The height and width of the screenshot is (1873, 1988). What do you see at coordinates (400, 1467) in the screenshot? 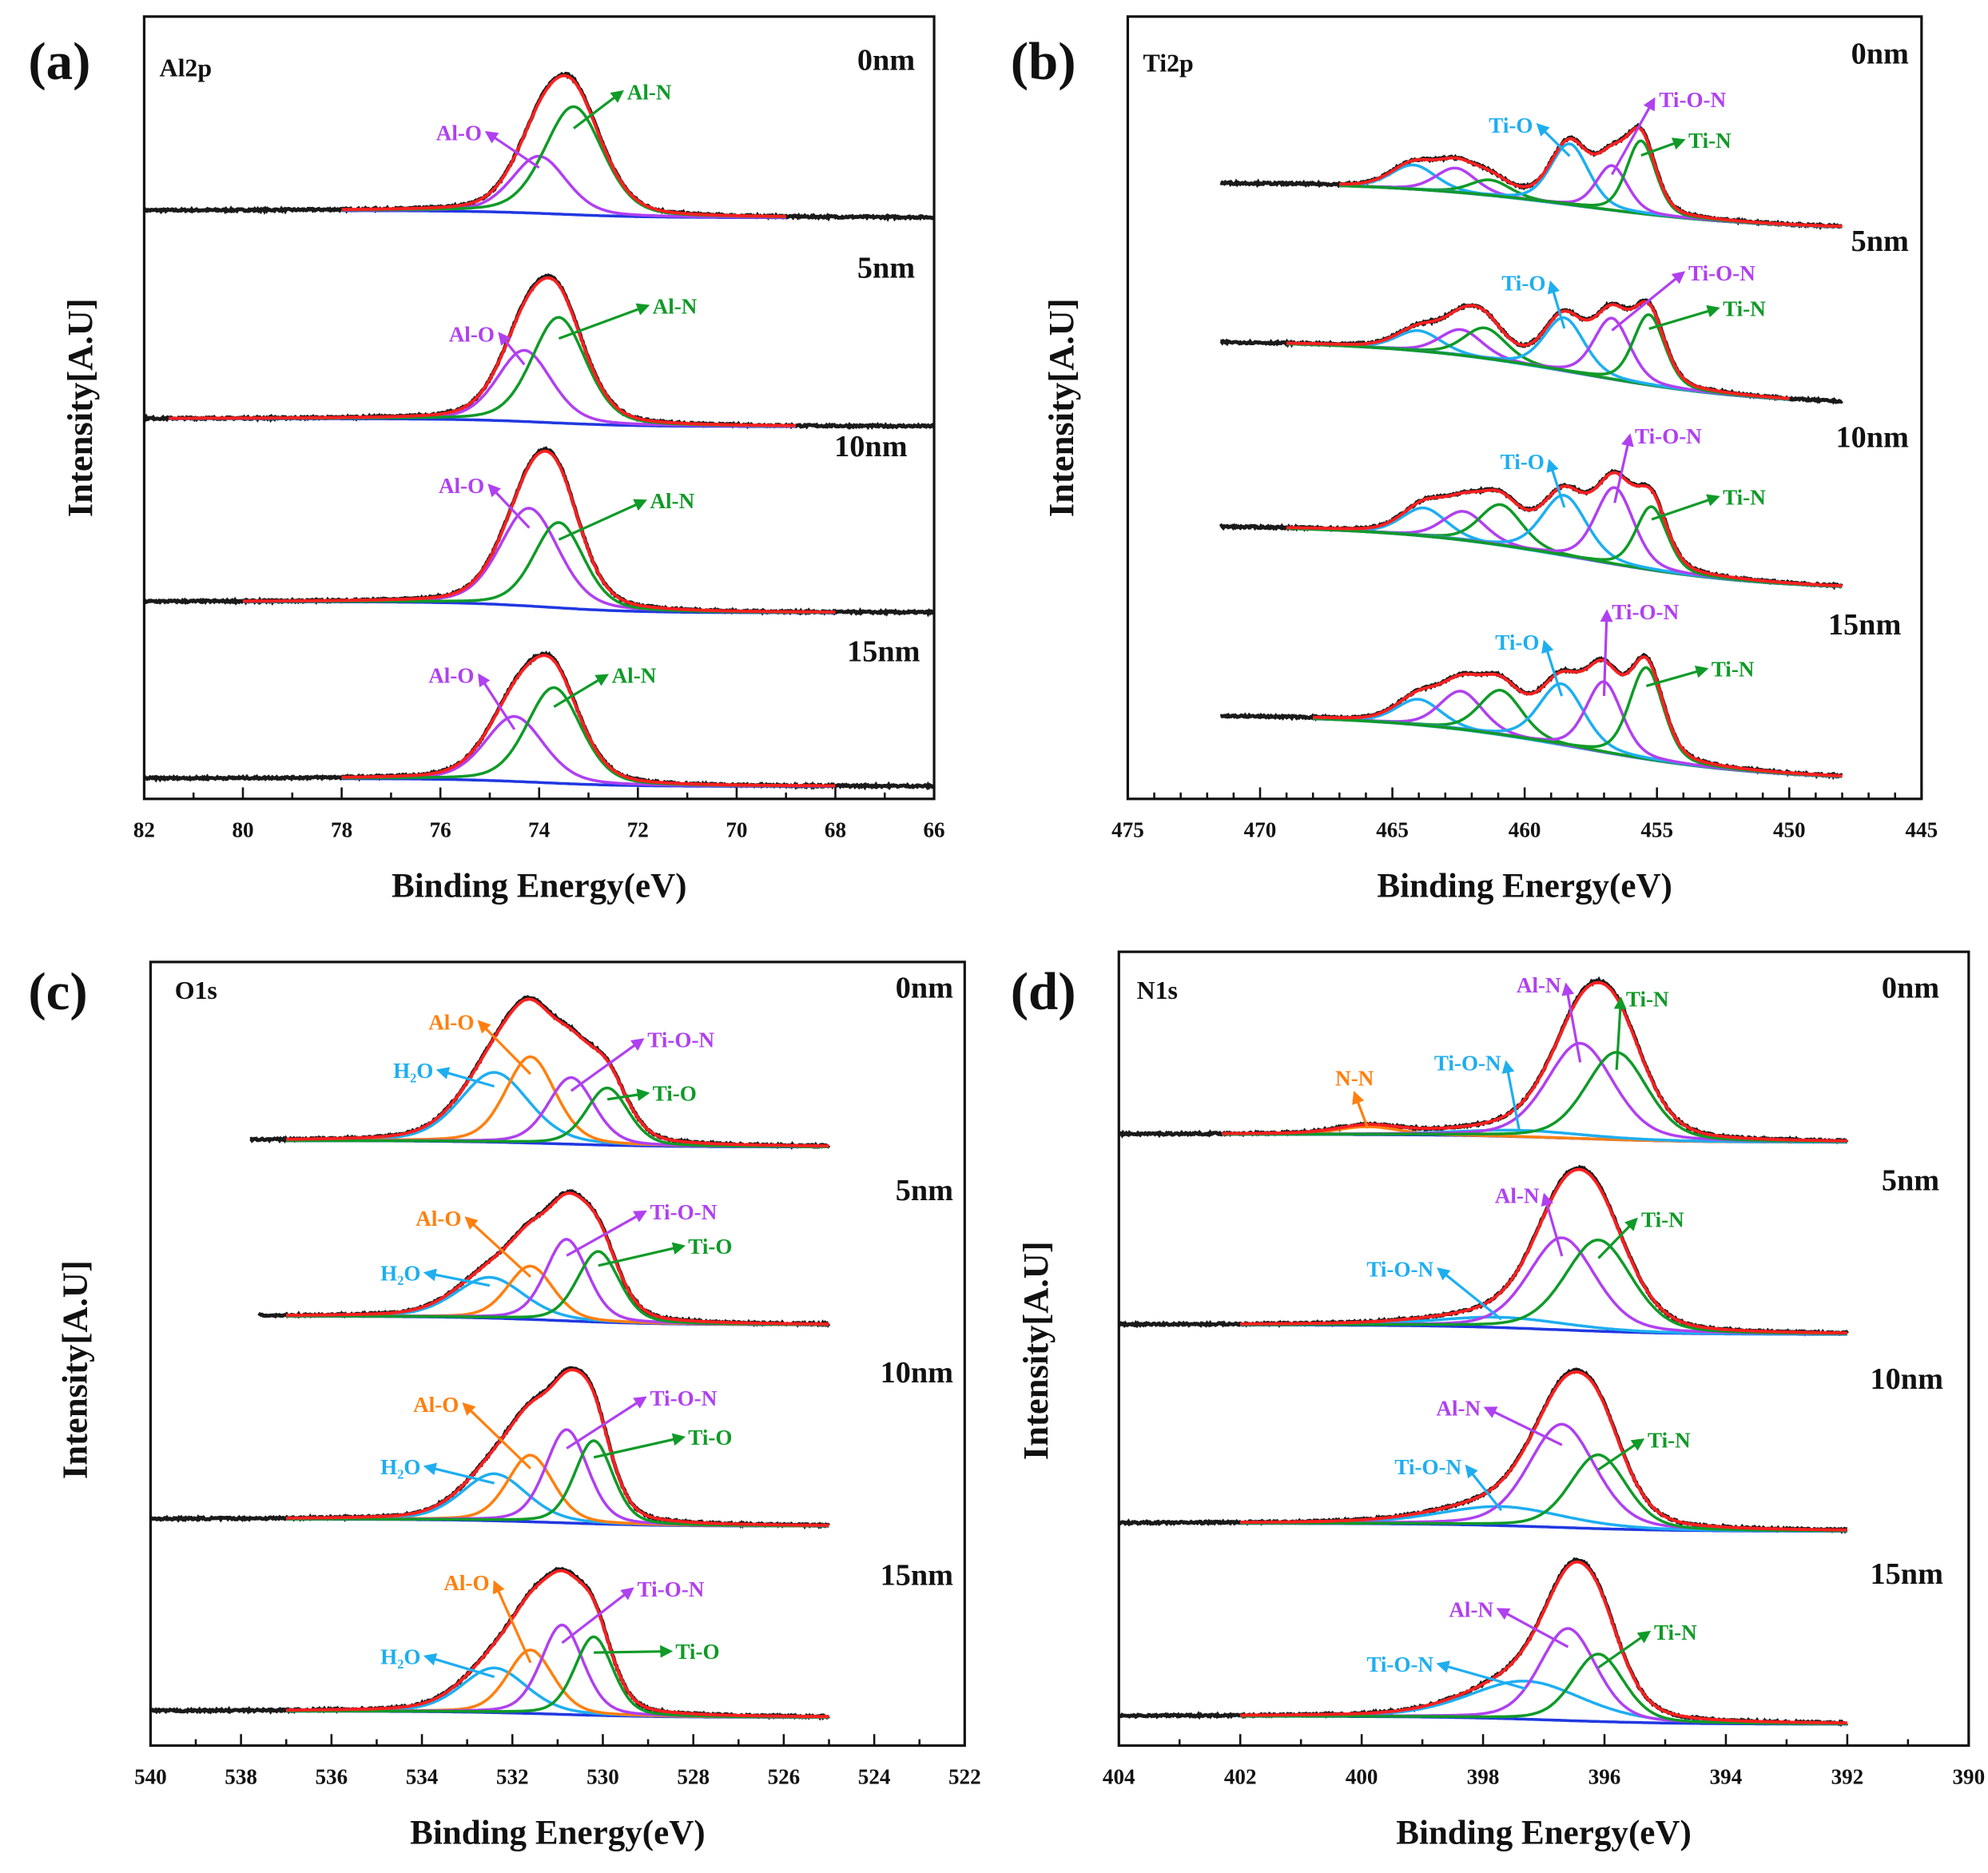
I see `annotation-label: H₂O` at bounding box center [400, 1467].